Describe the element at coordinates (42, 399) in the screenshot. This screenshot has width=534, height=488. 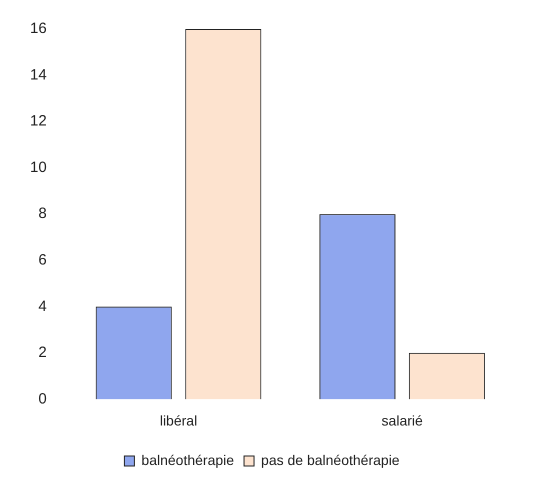
I see `y-tick-label: 0` at that location.